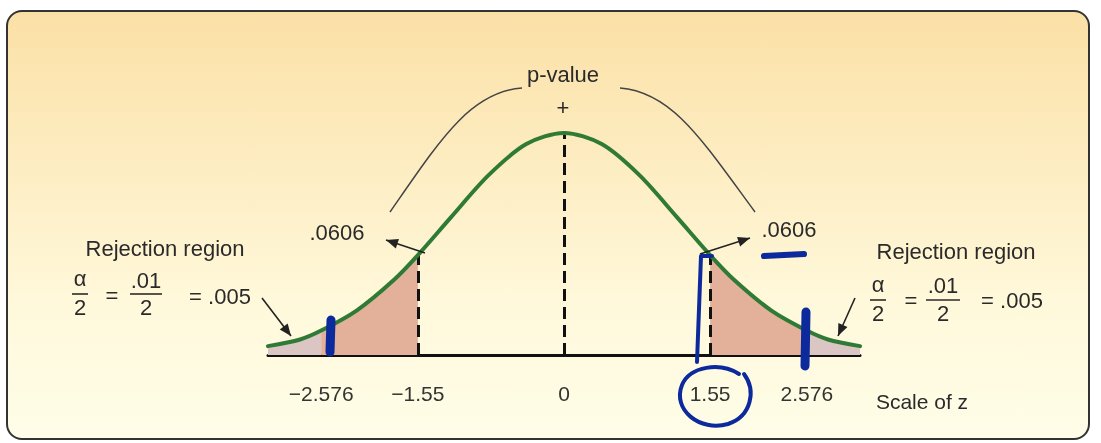 This screenshot has width=1101, height=443. I want to click on x-axis-title: Scale of z, so click(922, 402).